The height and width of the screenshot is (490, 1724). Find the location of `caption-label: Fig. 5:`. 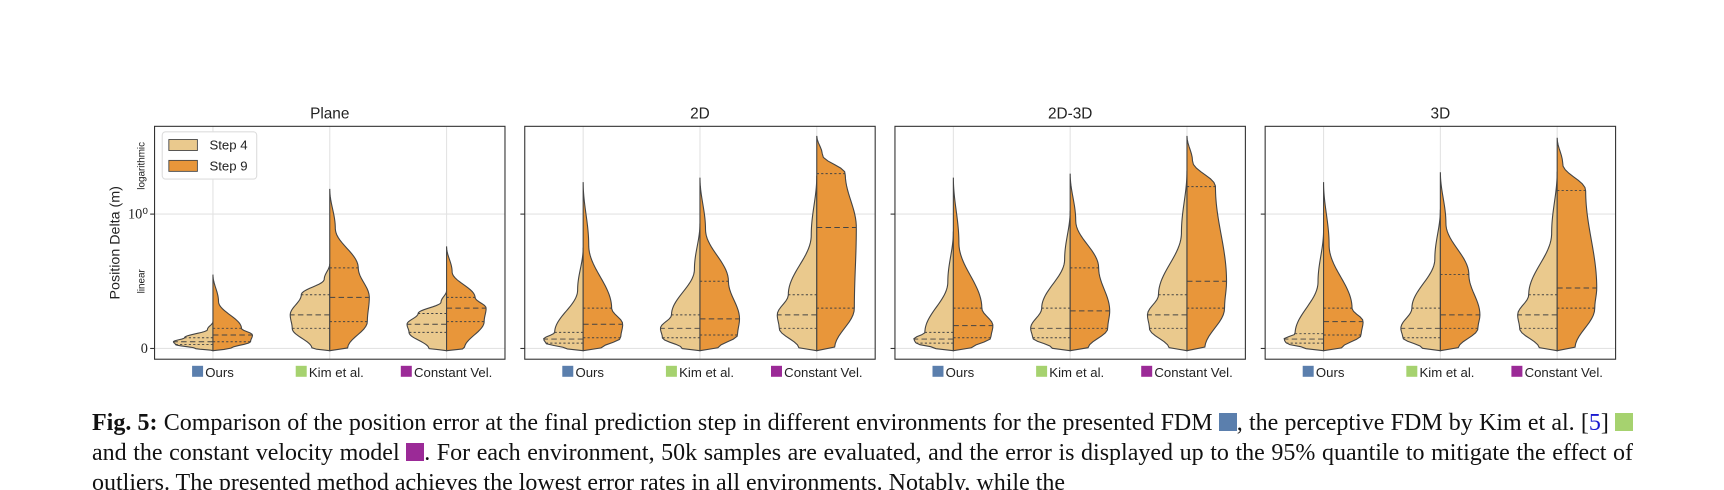

caption-label: Fig. 5: is located at coordinates (125, 423).